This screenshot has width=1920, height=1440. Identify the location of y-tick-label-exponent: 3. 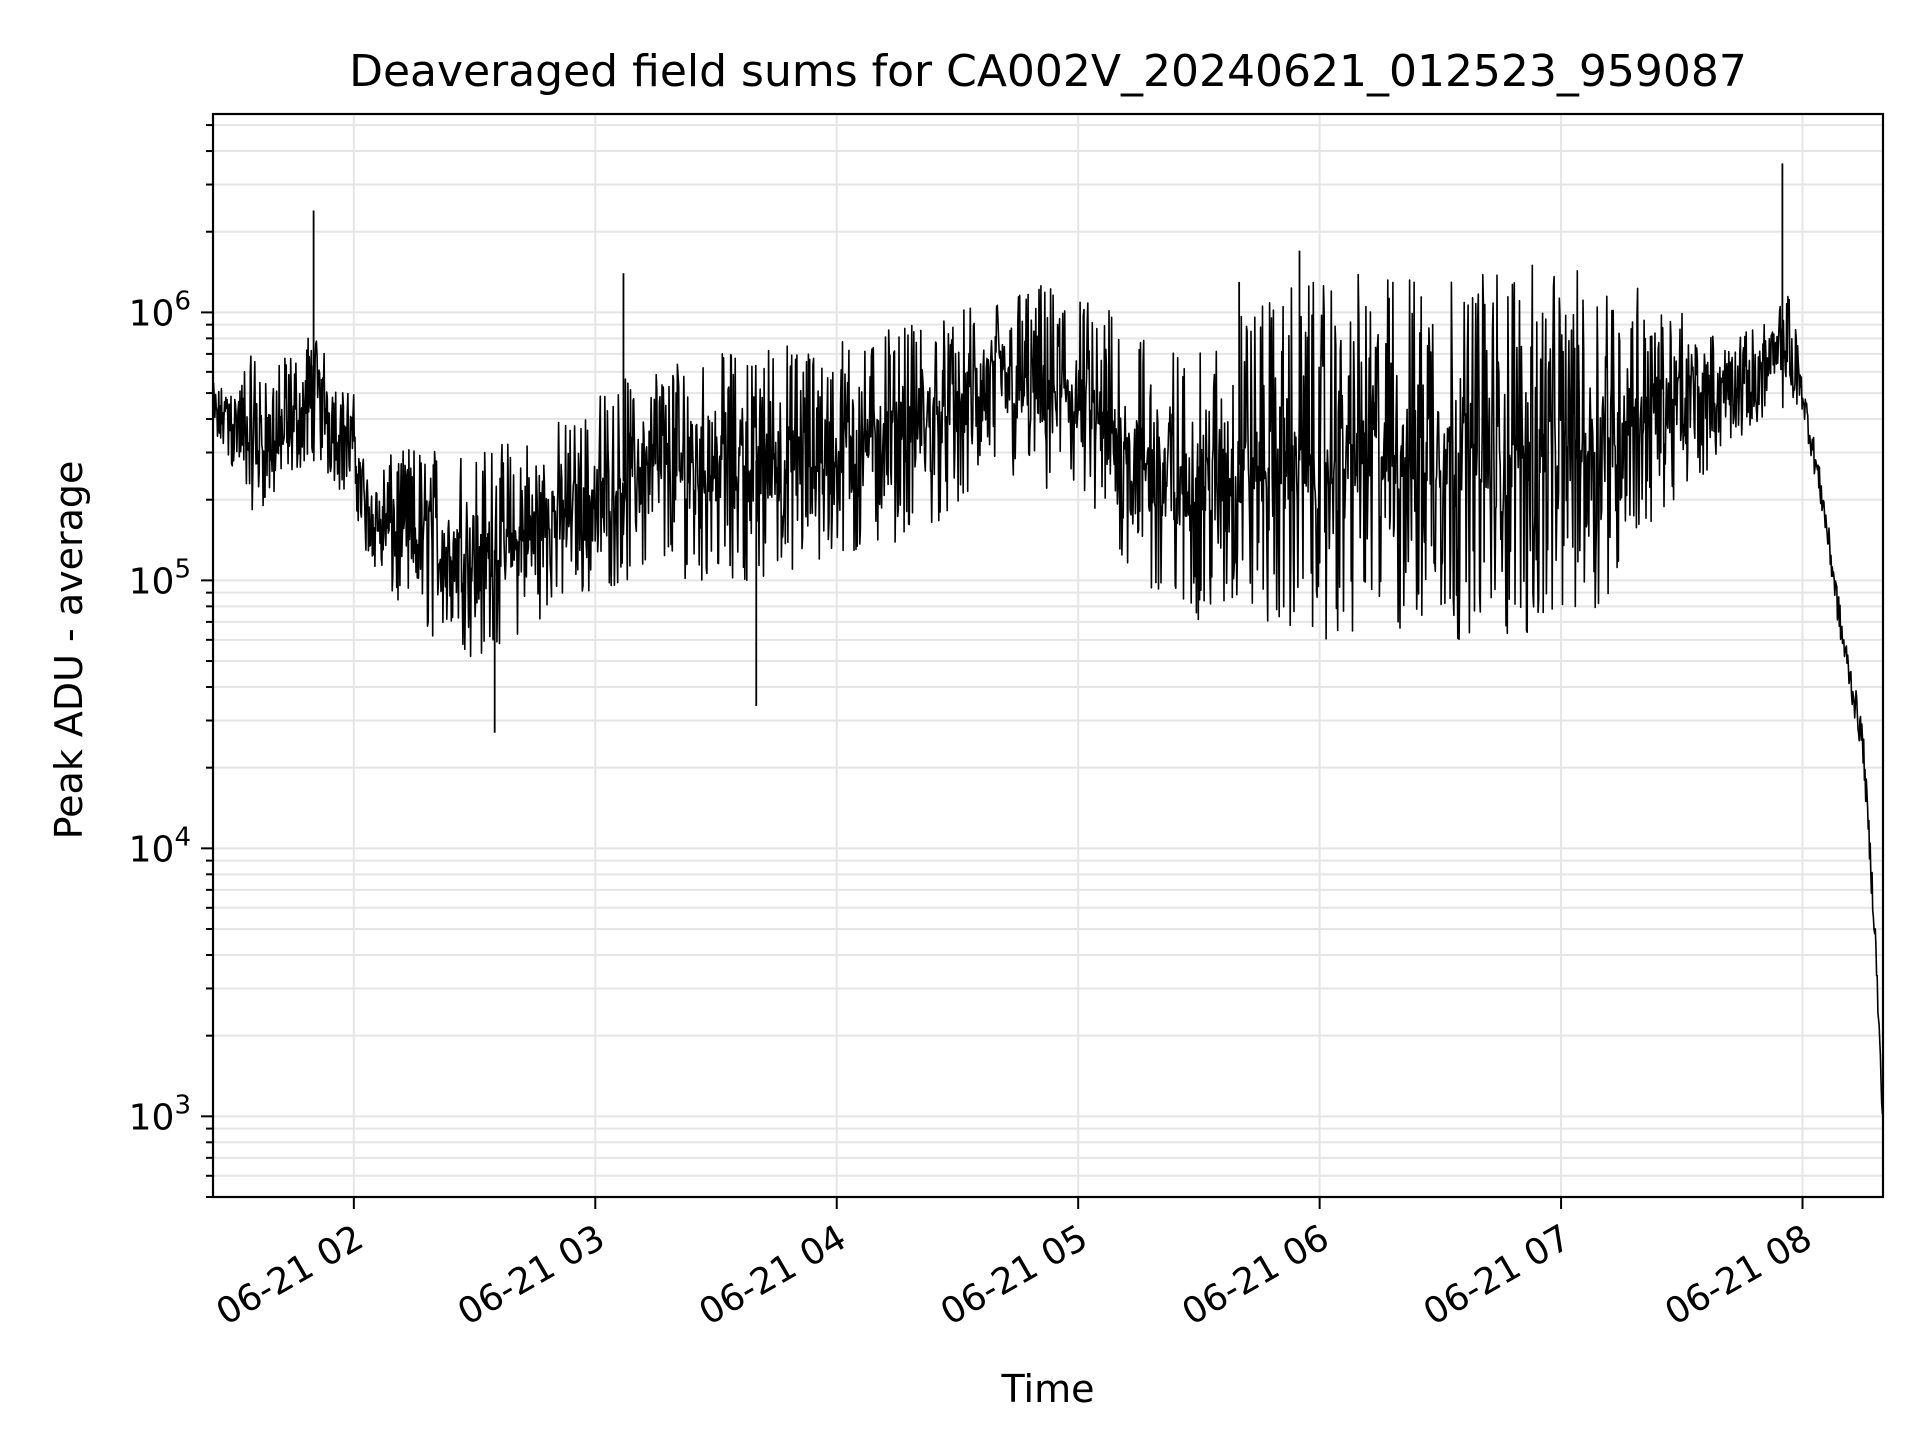
(182, 1105).